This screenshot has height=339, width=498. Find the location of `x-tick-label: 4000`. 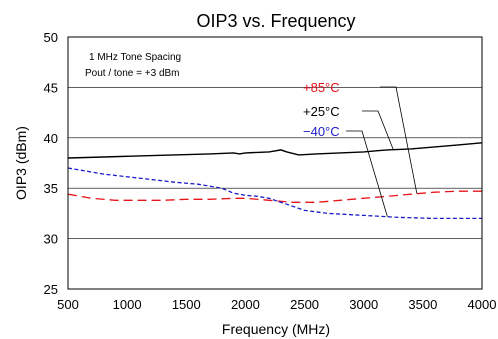

x-tick-label: 4000 is located at coordinates (482, 304).